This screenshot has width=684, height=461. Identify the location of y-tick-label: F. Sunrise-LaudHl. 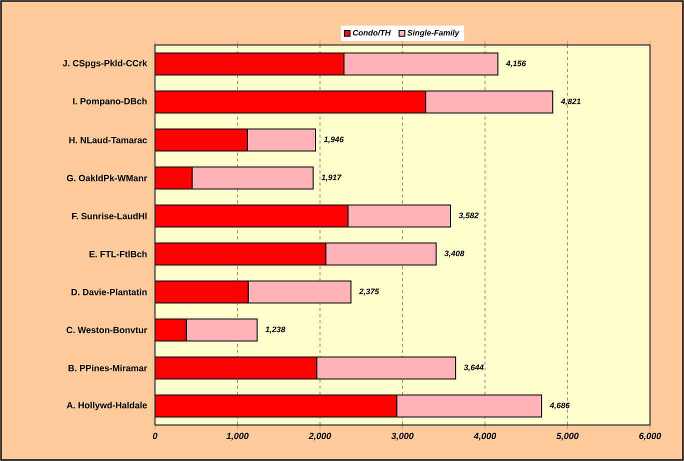
(109, 216).